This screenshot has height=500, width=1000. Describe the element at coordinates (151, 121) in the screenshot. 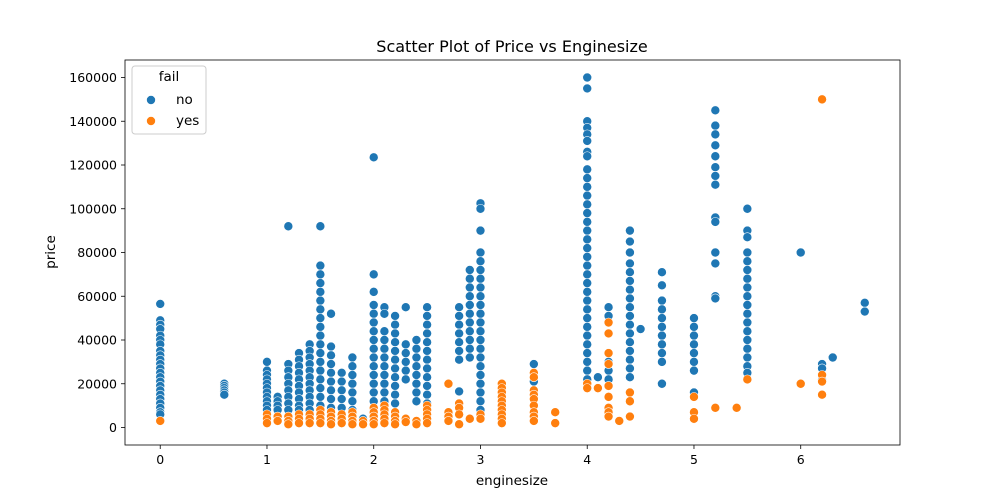

I see `legend-marker-yes` at that location.